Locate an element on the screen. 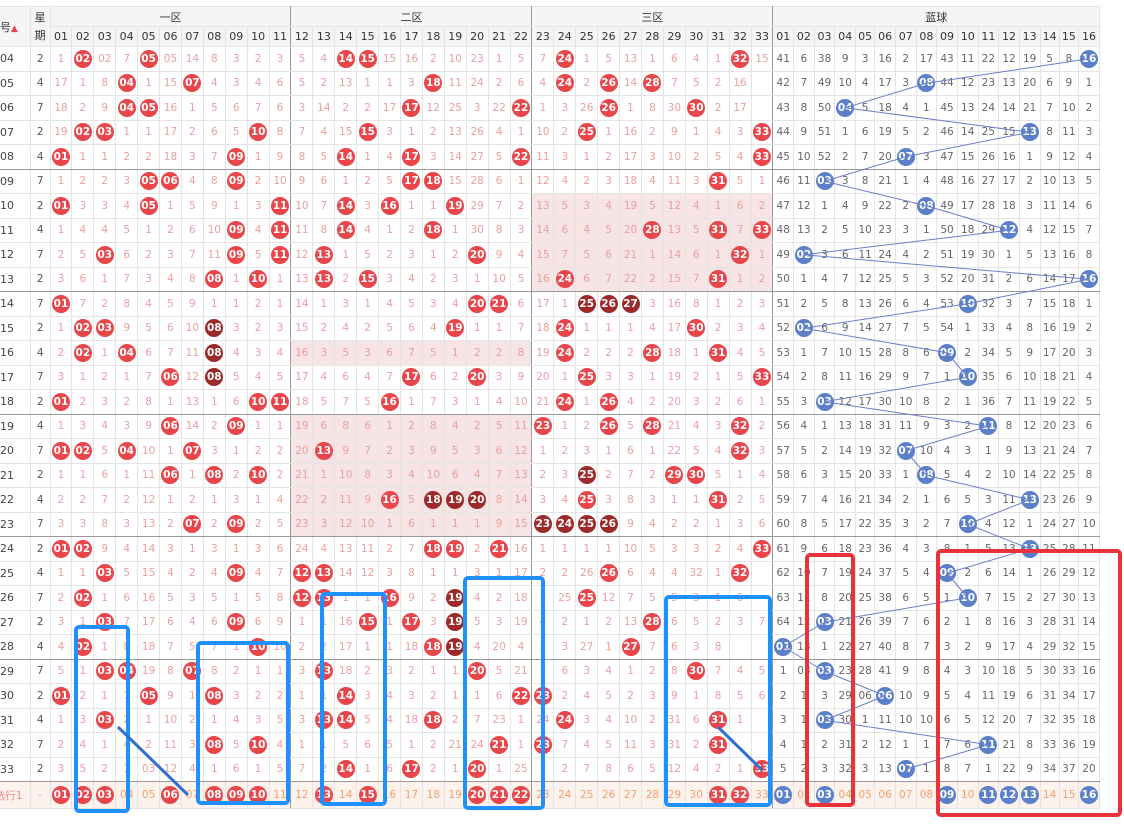  preselect-red-ball: 21 is located at coordinates (499, 795).